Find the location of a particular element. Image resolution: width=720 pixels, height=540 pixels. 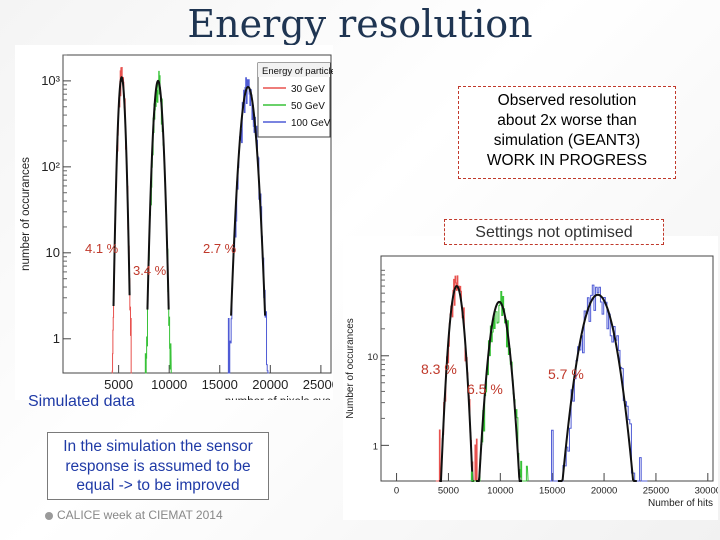

y-tick-label: 10² is located at coordinates (50, 166).